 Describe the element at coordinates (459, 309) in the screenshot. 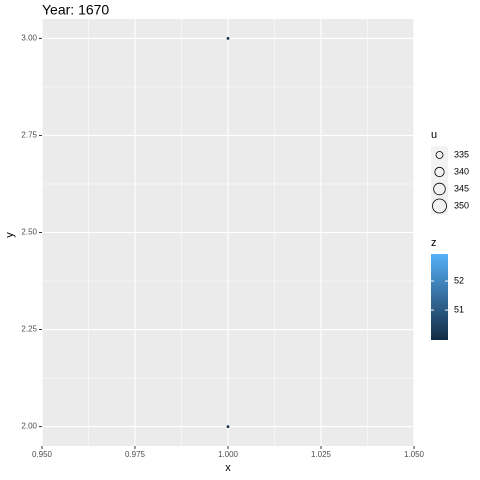

I see `legend-label: 51` at that location.